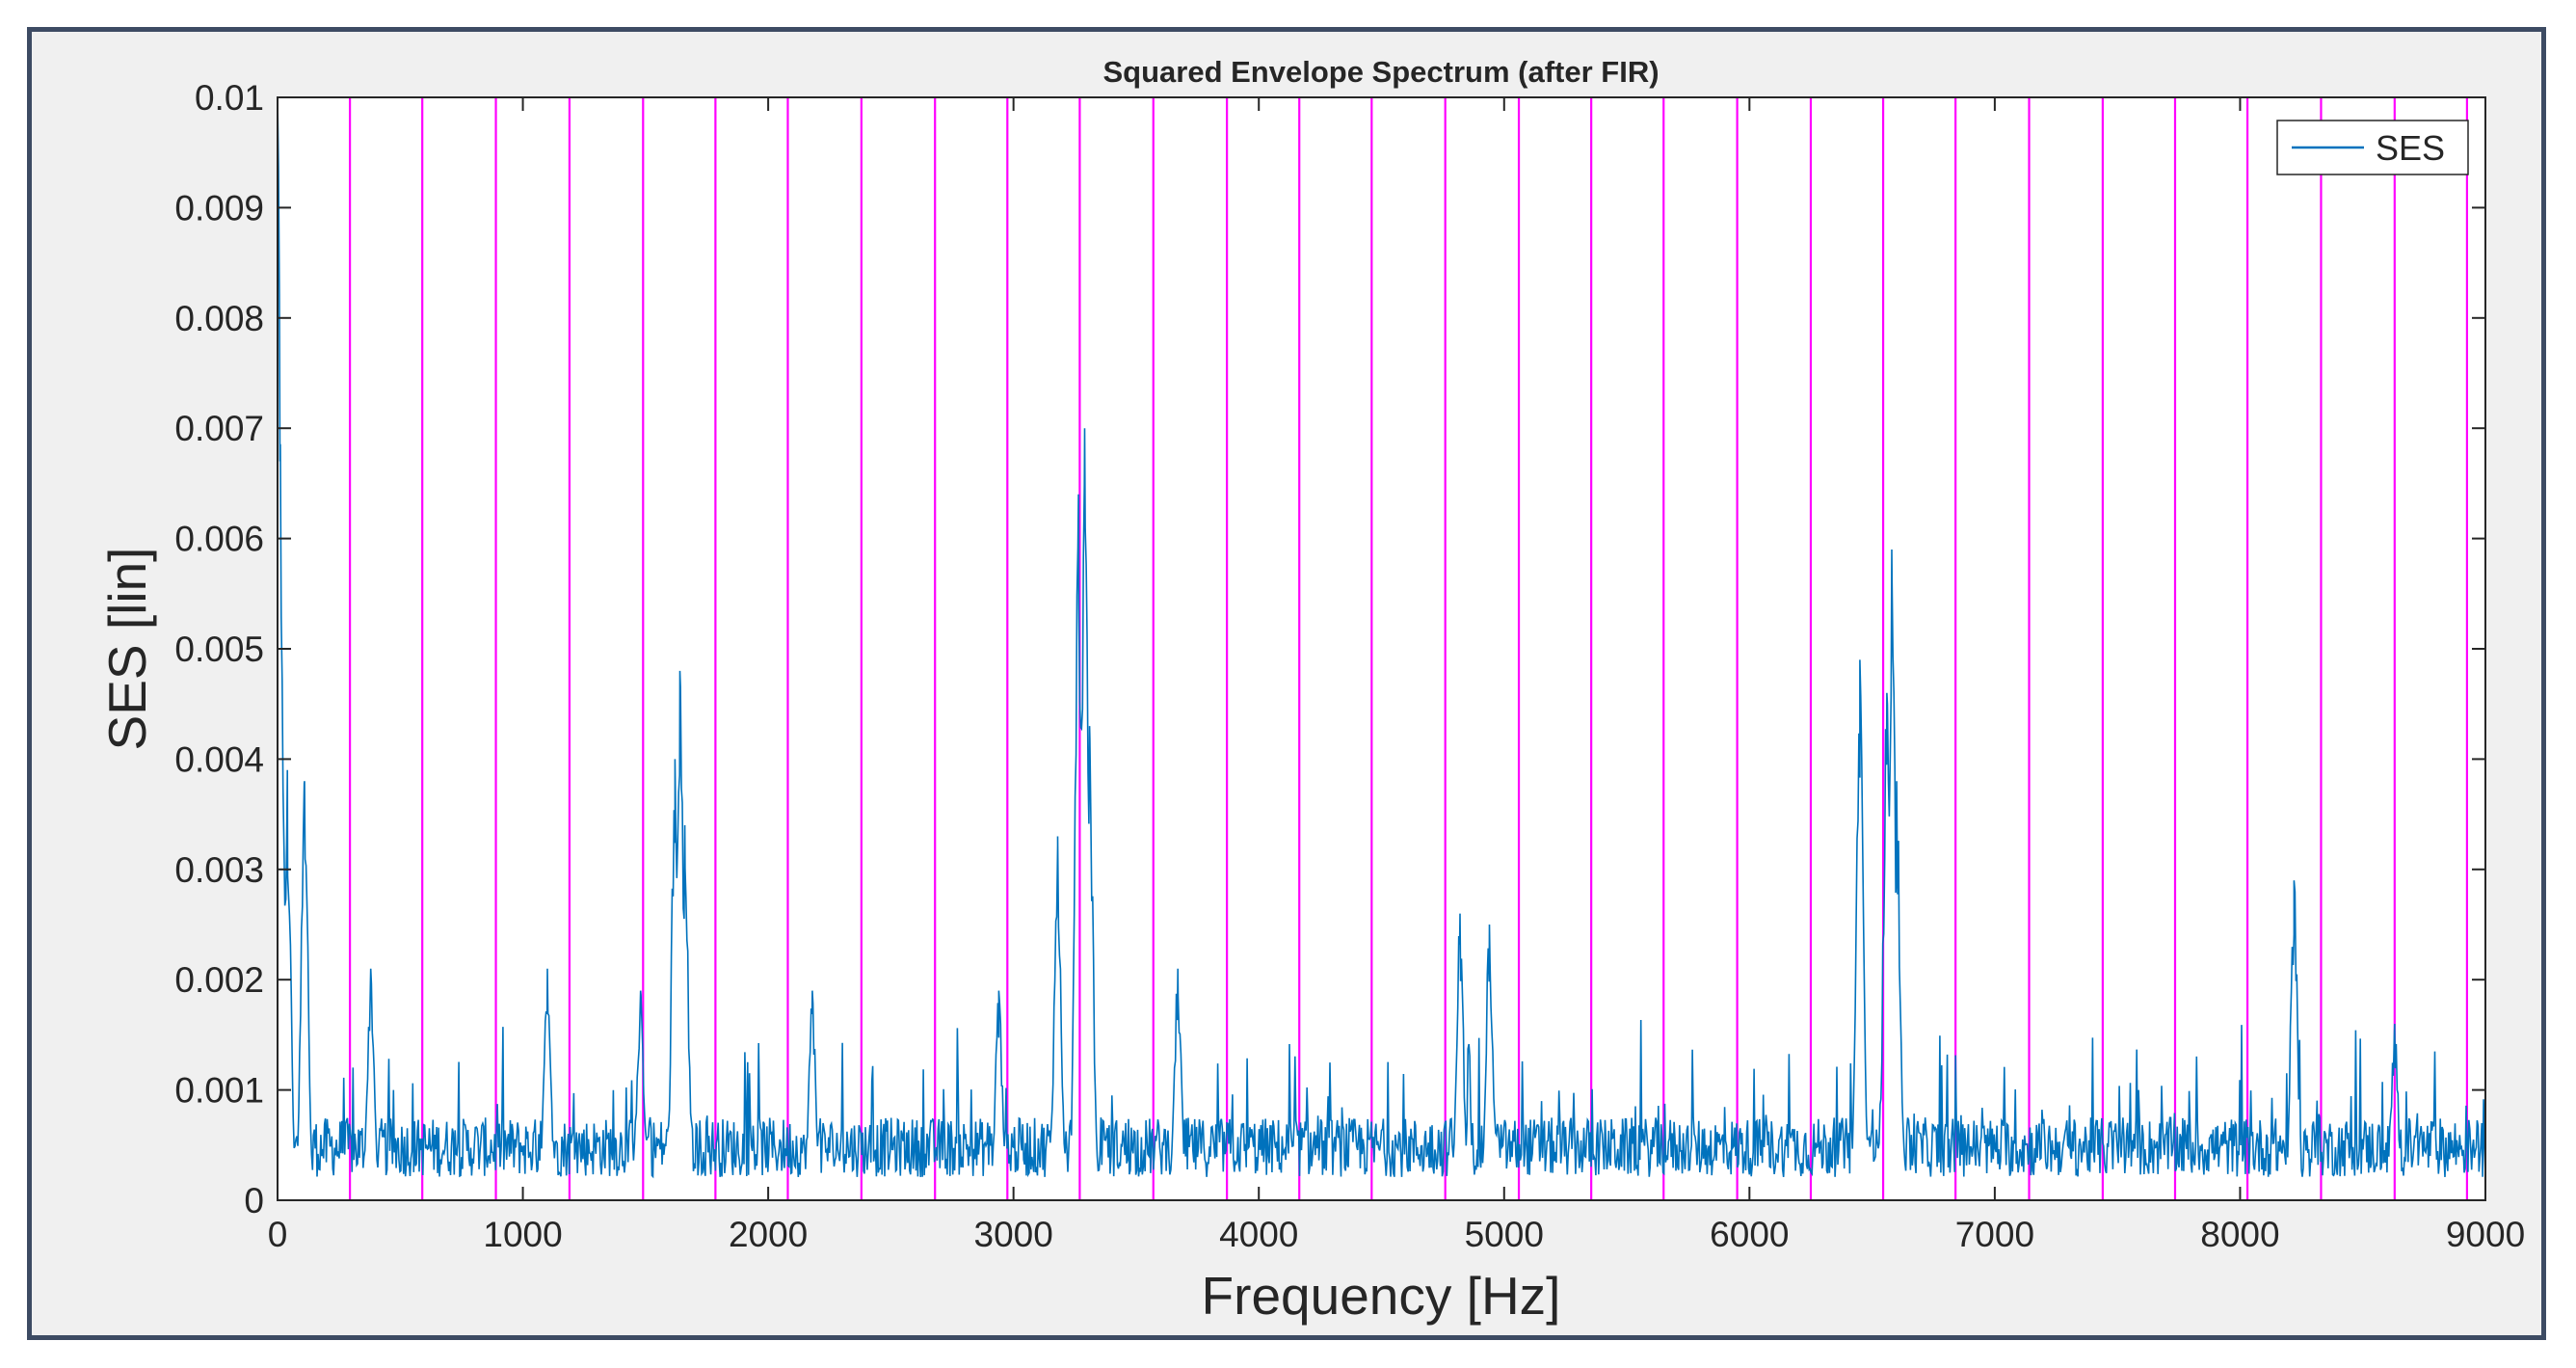 The width and height of the screenshot is (2576, 1368). What do you see at coordinates (278, 1234) in the screenshot?
I see `x-tick-label-0: 0` at bounding box center [278, 1234].